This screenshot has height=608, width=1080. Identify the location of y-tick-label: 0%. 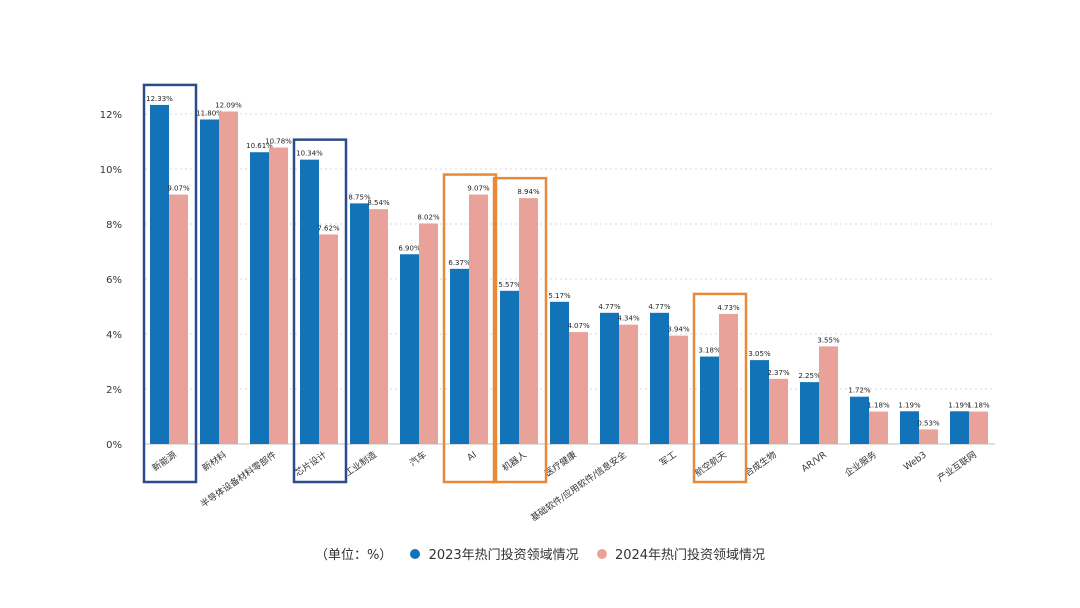
(114, 445).